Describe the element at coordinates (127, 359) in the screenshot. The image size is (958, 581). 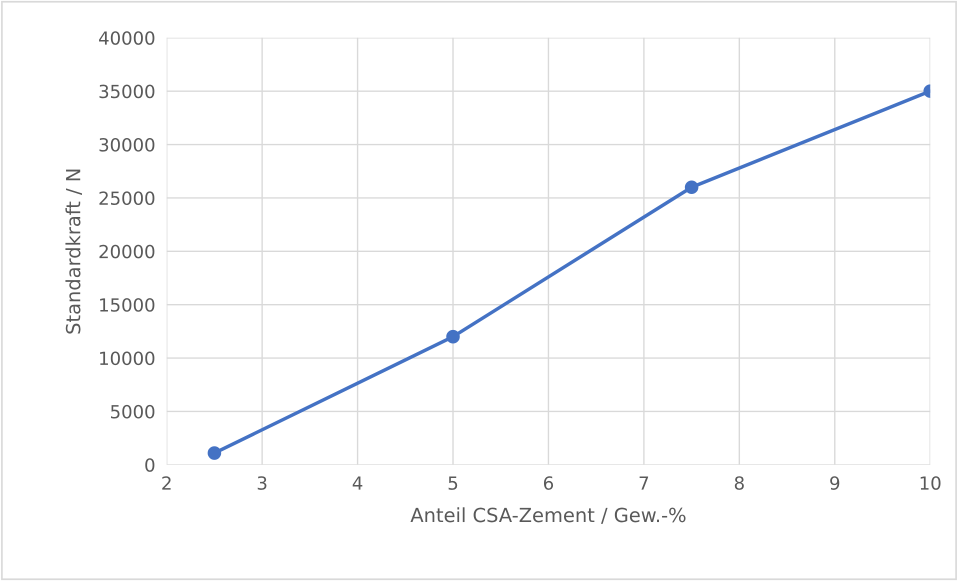
I see `y-tick-label: 10000` at that location.